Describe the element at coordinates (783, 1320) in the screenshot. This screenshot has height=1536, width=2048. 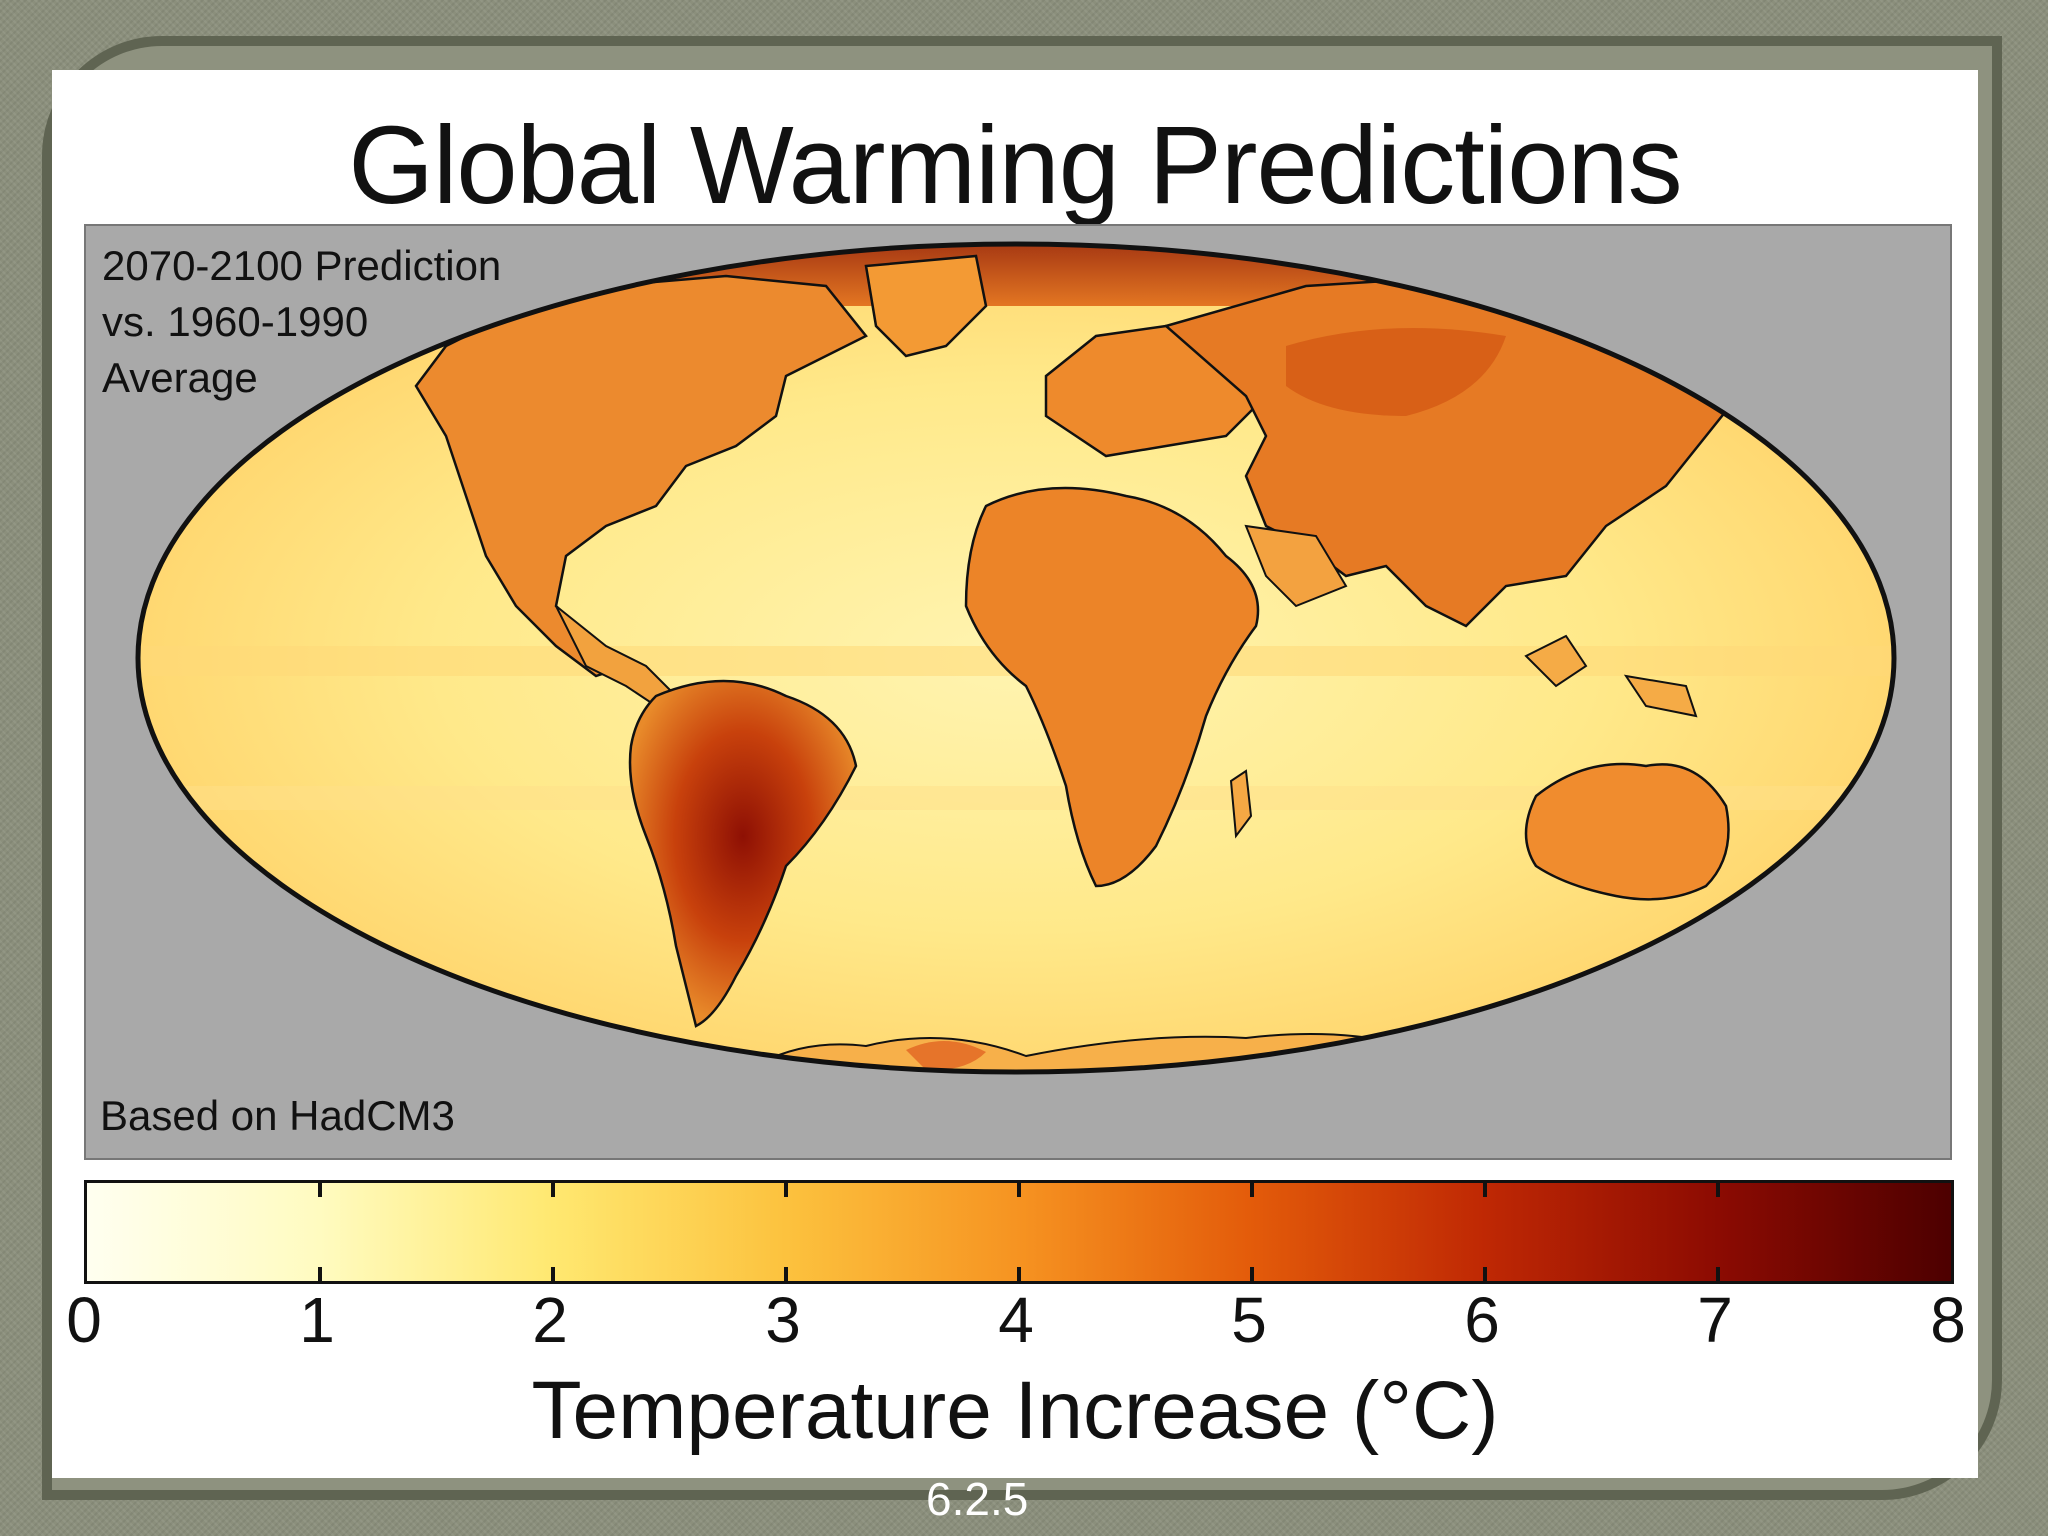
I see `colorbar-tick-label: 3` at that location.